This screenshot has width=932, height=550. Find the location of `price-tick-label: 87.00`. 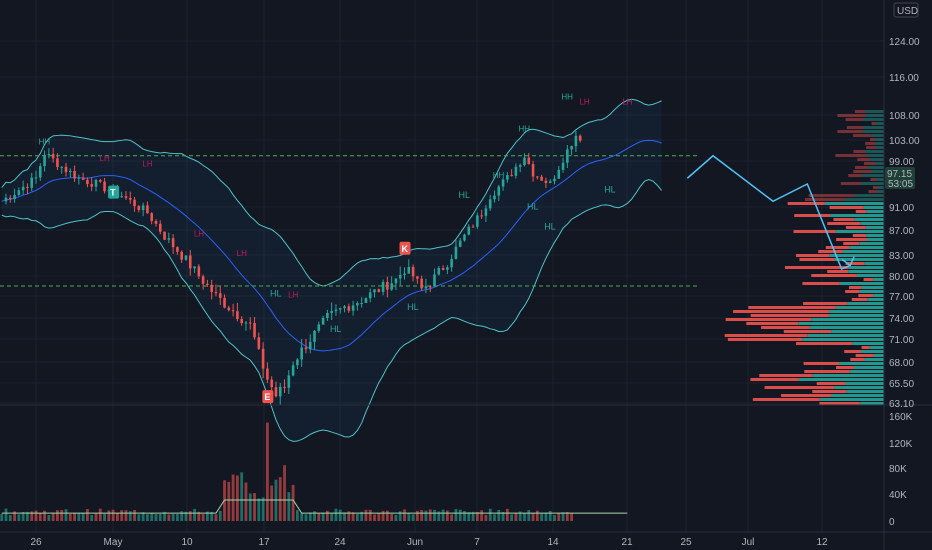

price-tick-label: 87.00 is located at coordinates (901, 231).